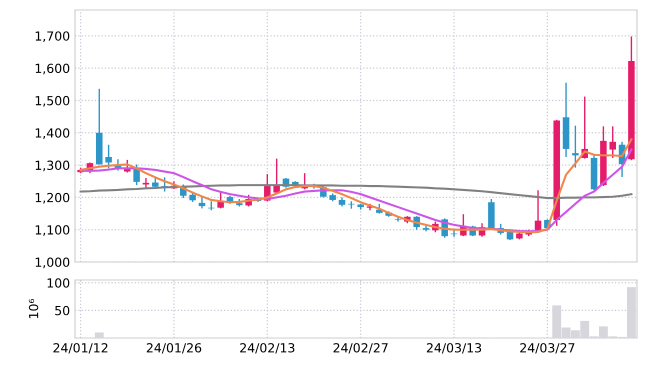 Image resolution: width=647 pixels, height=366 pixels. What do you see at coordinates (53, 36) in the screenshot?
I see `y-tick-label: 1,700` at bounding box center [53, 36].